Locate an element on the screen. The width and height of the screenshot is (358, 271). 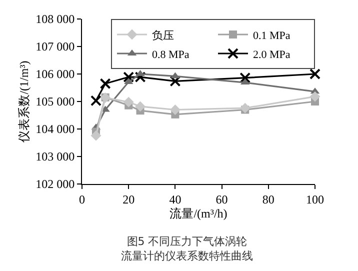
x-tick-label: 100 is located at coordinates (315, 199).